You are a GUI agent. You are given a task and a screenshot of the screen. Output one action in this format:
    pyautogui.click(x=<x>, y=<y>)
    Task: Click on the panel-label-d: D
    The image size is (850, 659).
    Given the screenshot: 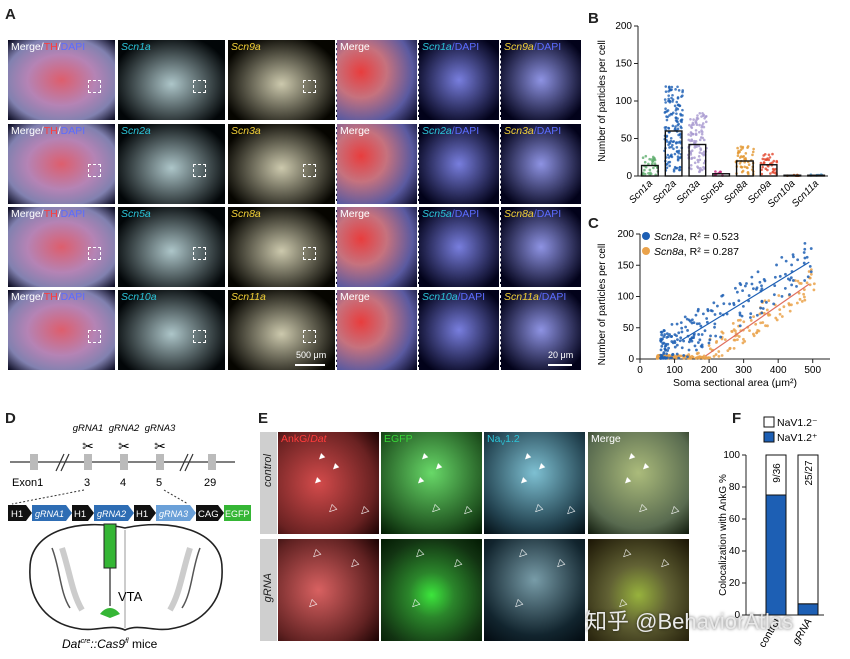 What is the action you would take?
    pyautogui.click(x=10, y=418)
    